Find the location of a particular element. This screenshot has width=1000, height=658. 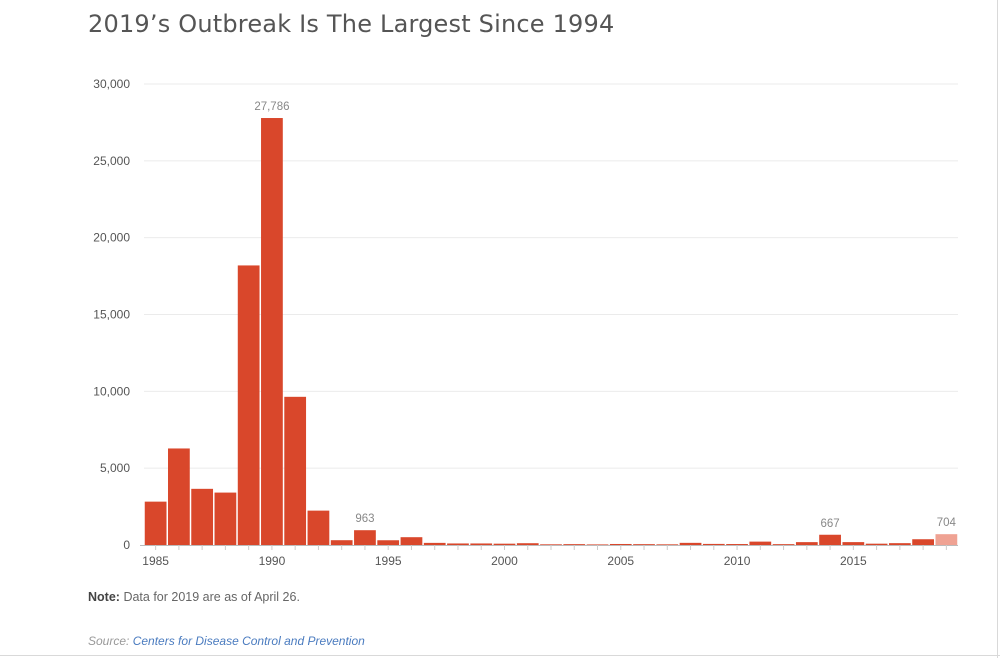

x-tick-label: 2010 is located at coordinates (737, 561).